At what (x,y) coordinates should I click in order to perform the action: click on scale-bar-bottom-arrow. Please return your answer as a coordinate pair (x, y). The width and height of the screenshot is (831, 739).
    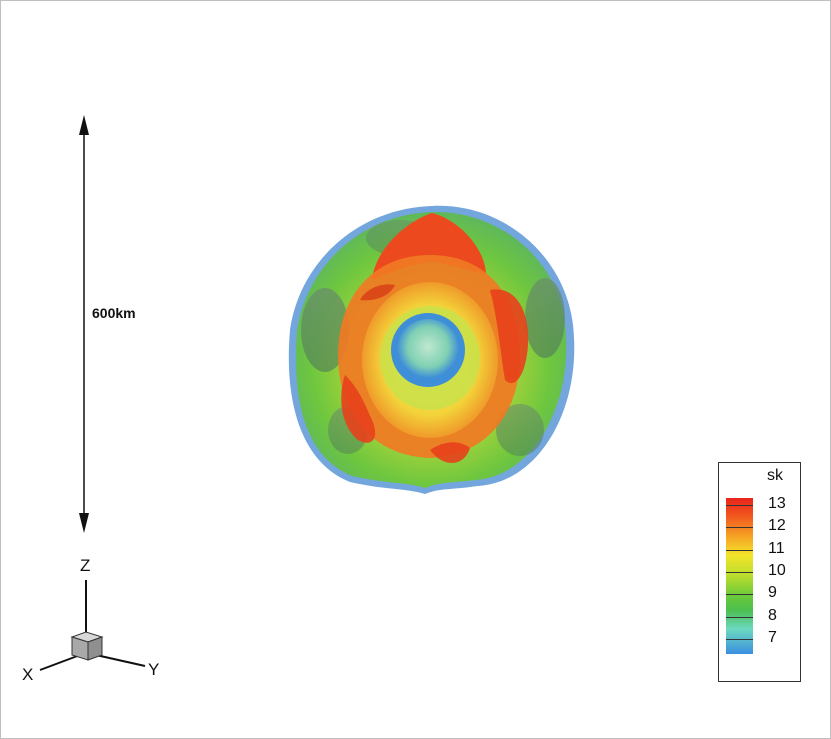
    Looking at the image, I should click on (84, 523).